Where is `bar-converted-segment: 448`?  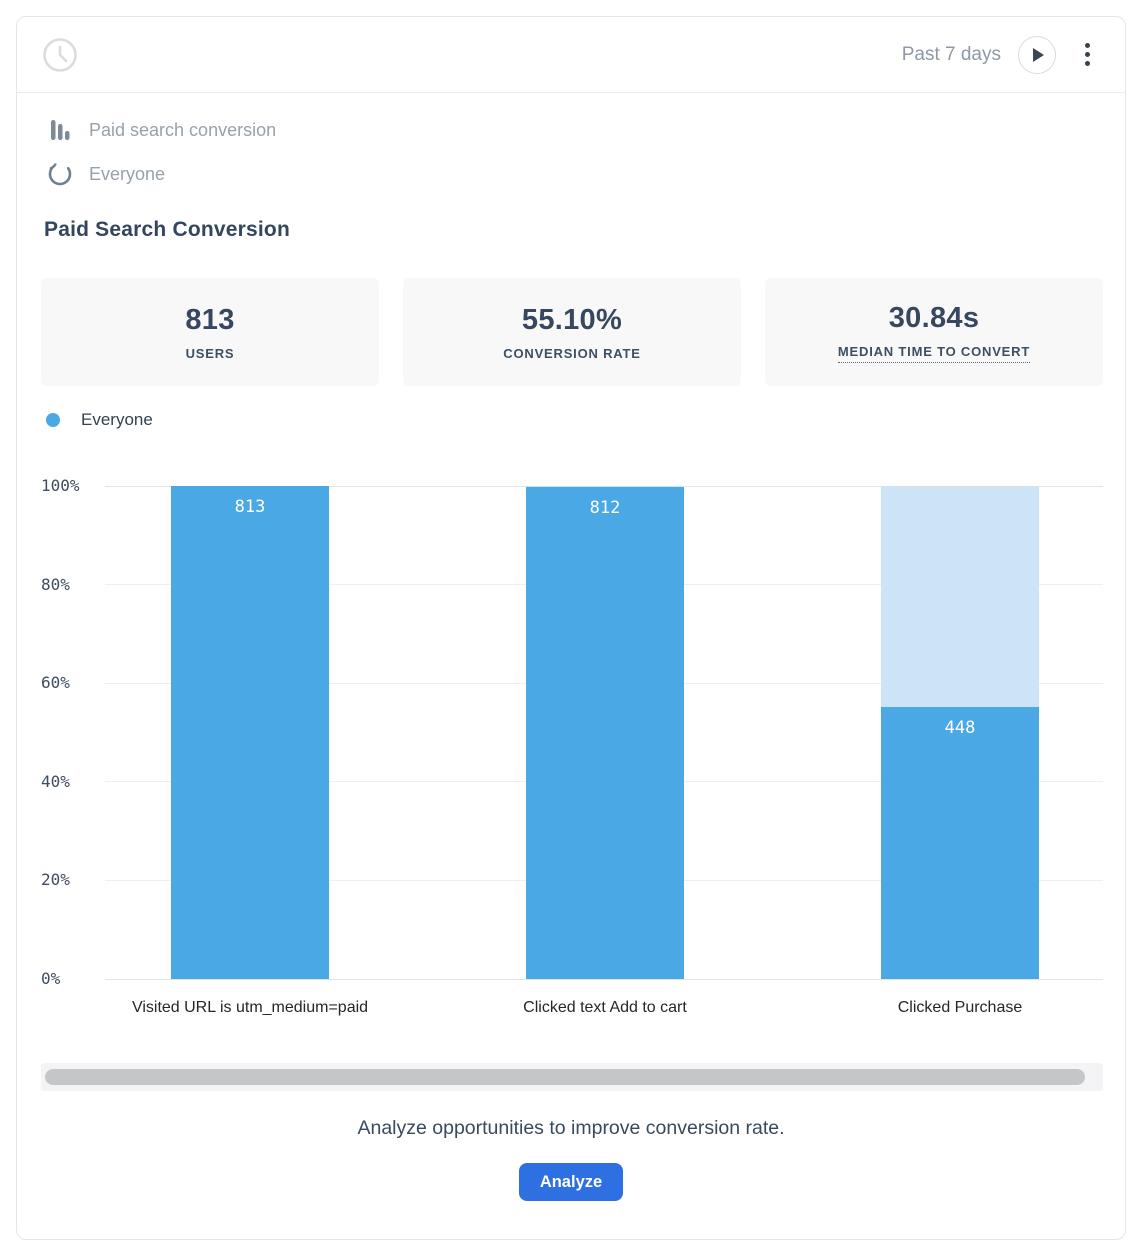 bar-converted-segment: 448 is located at coordinates (960, 843).